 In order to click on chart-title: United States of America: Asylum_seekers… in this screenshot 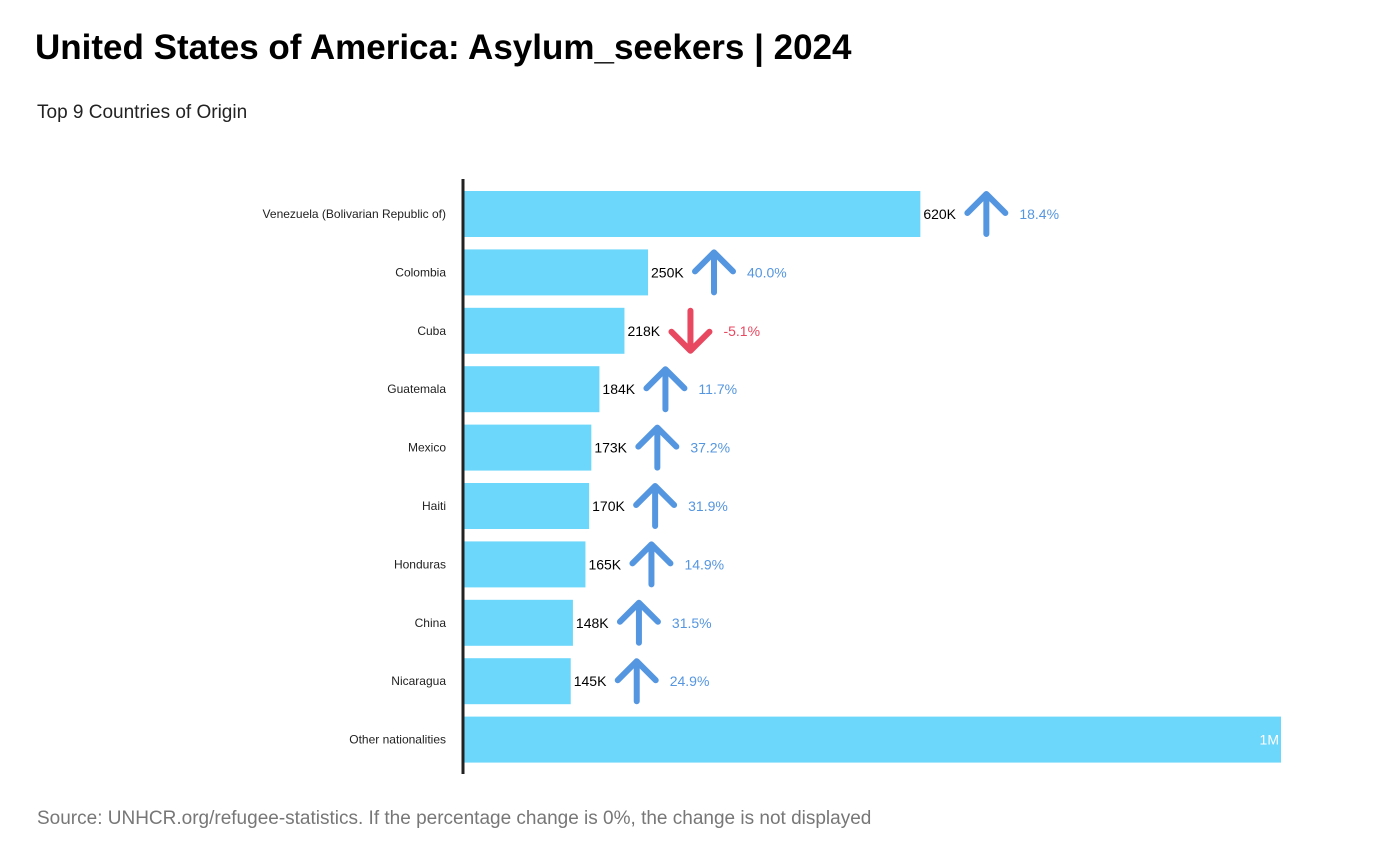, I will do `click(443, 47)`.